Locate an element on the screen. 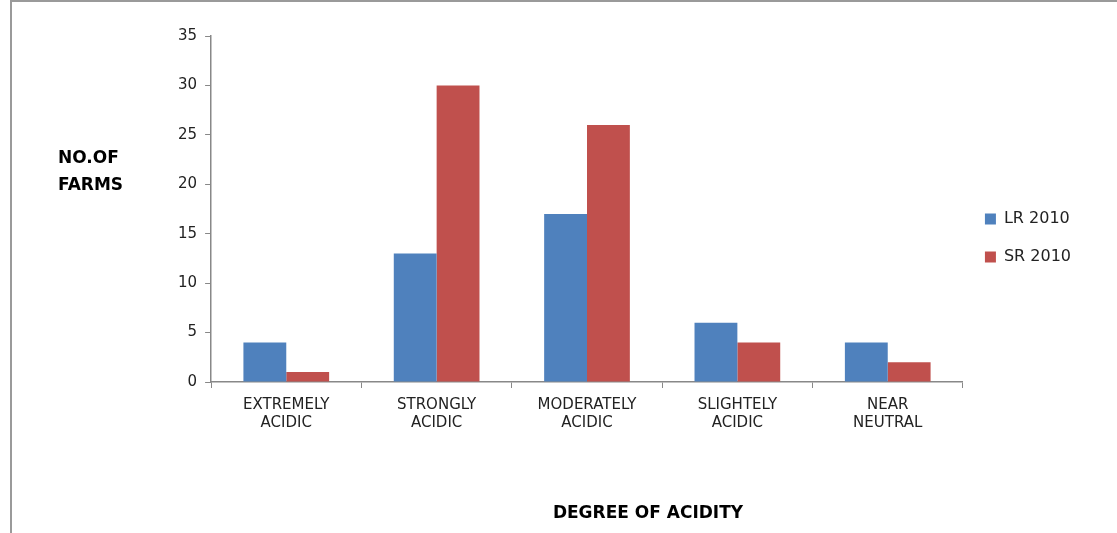  y-tick-label: 25 is located at coordinates (187, 133).